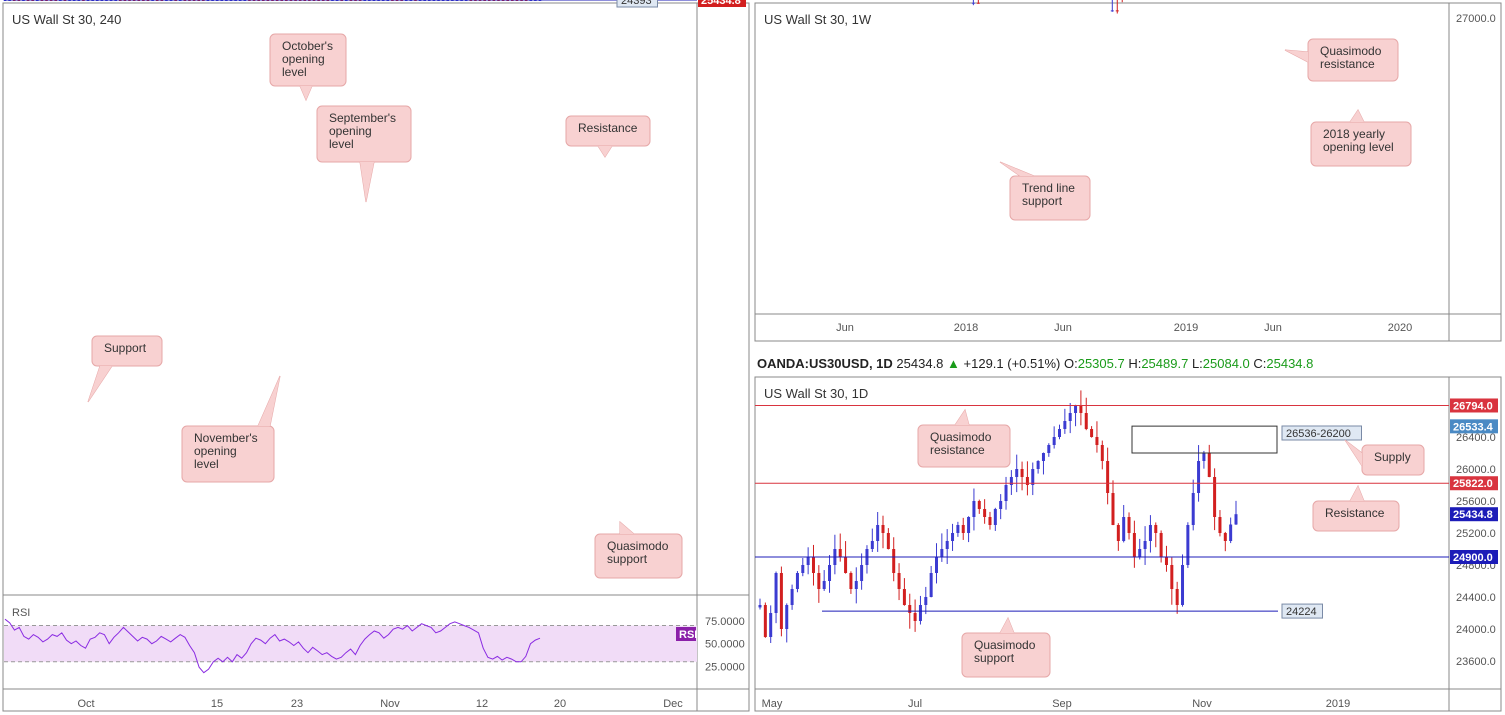  I want to click on c-value: 25434.8, so click(1289, 363).